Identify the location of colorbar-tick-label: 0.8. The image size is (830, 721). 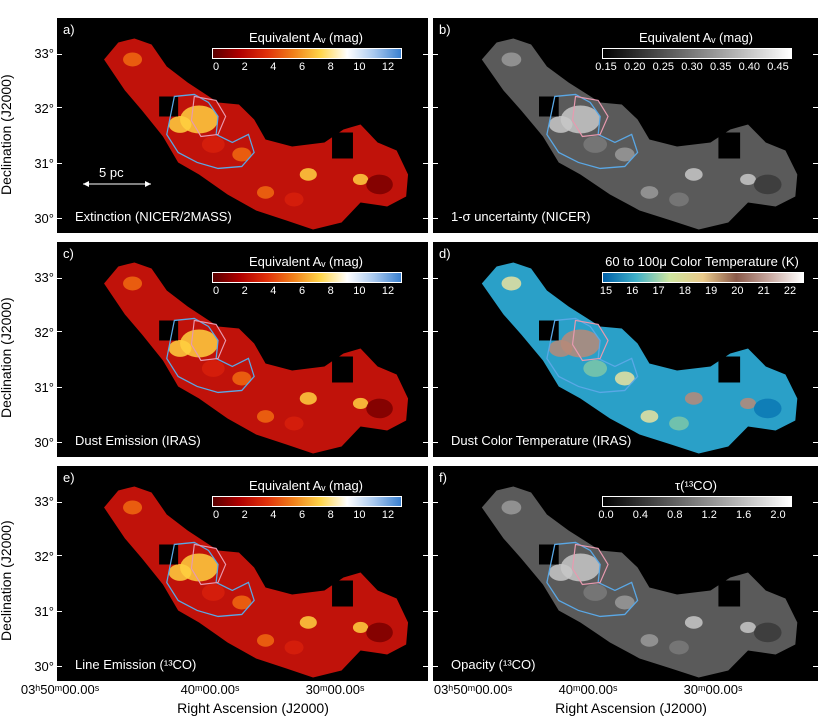
(675, 515).